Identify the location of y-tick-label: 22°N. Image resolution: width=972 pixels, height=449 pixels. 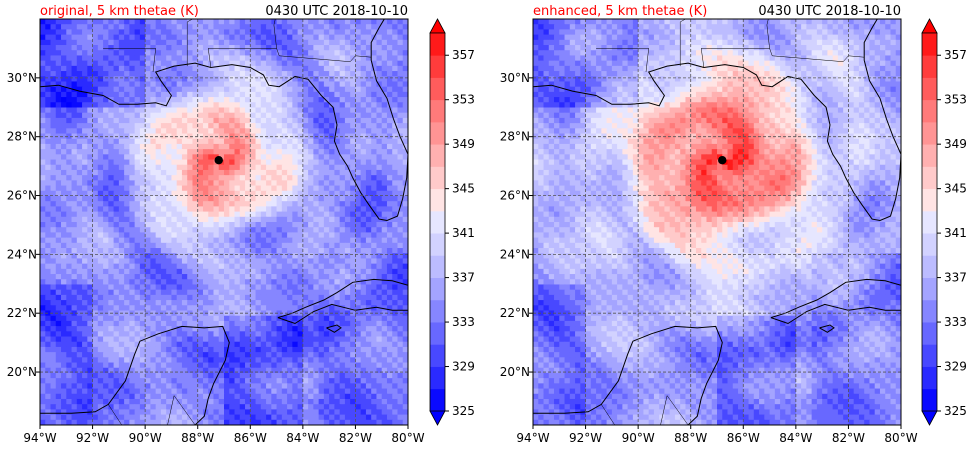
(515, 313).